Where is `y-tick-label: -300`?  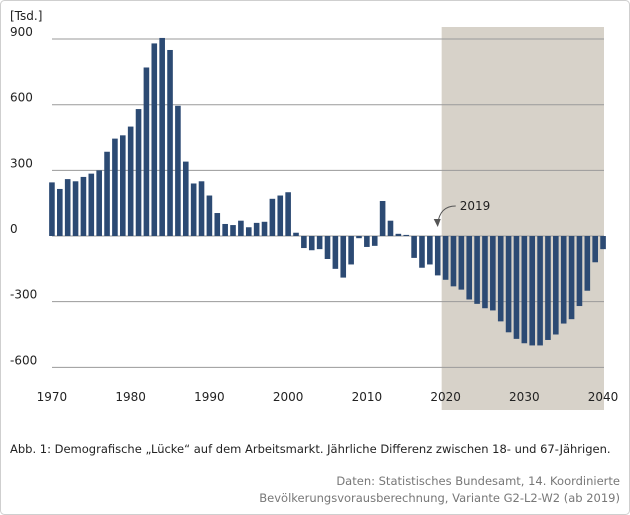
y-tick-label: -300 is located at coordinates (23, 295).